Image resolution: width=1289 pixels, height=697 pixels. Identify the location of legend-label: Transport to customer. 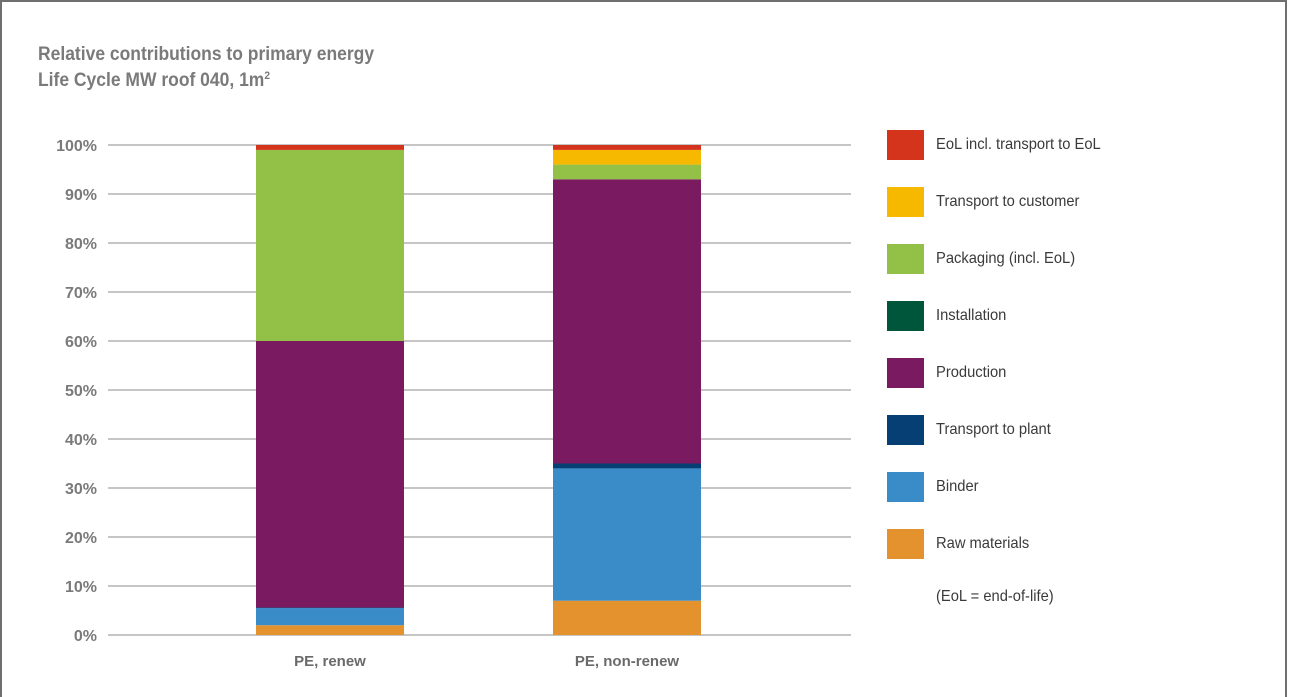
(1008, 201).